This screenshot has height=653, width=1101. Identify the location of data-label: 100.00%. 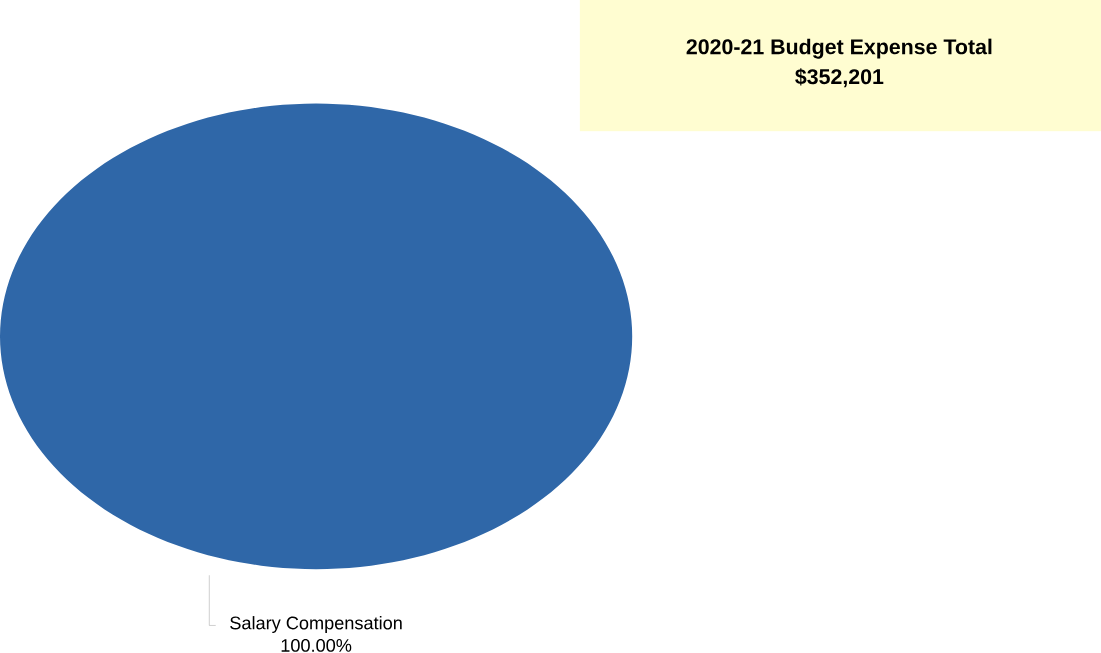
(316, 645).